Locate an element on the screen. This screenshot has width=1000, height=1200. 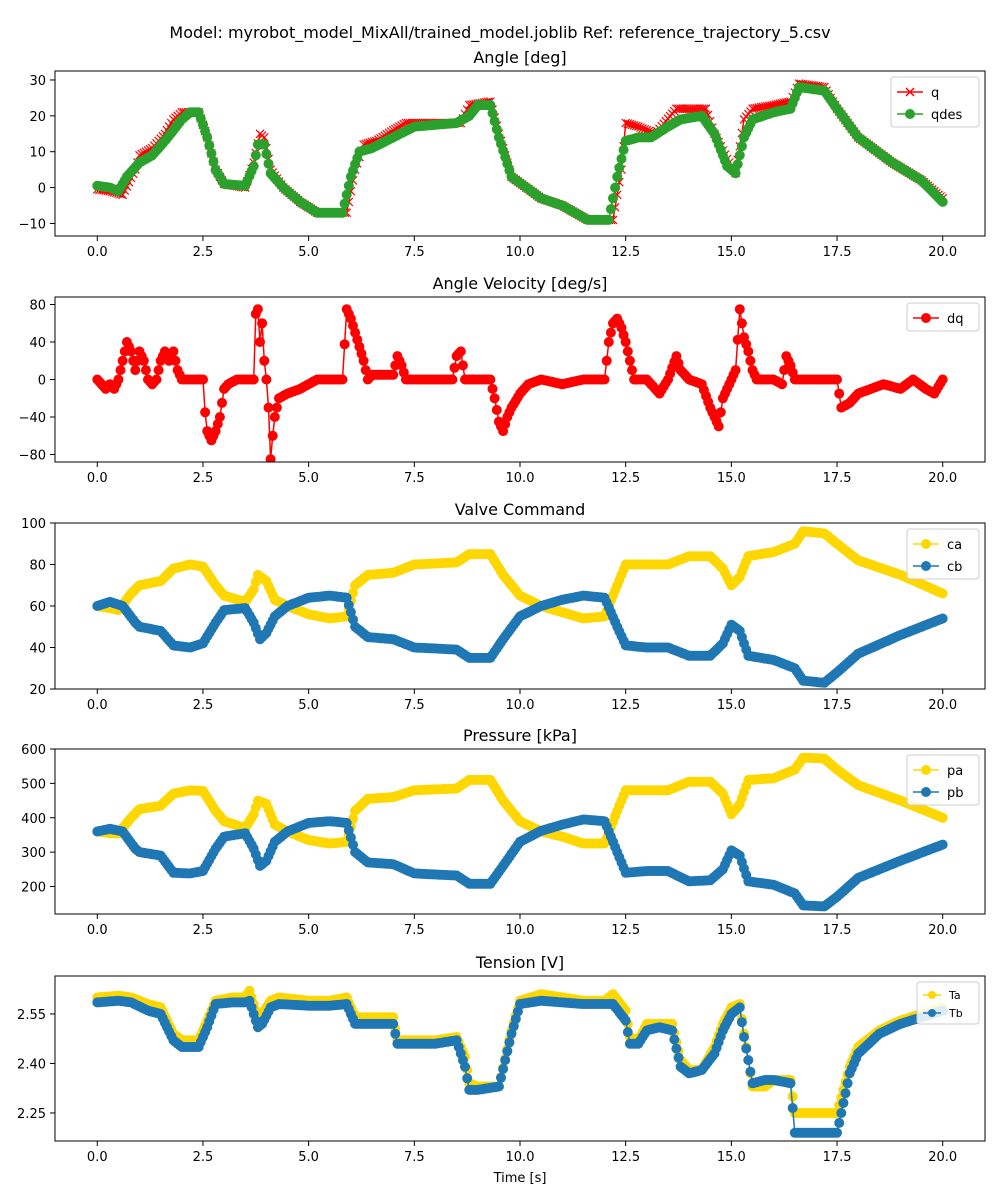
y-tick-label: 400 is located at coordinates (33, 819).